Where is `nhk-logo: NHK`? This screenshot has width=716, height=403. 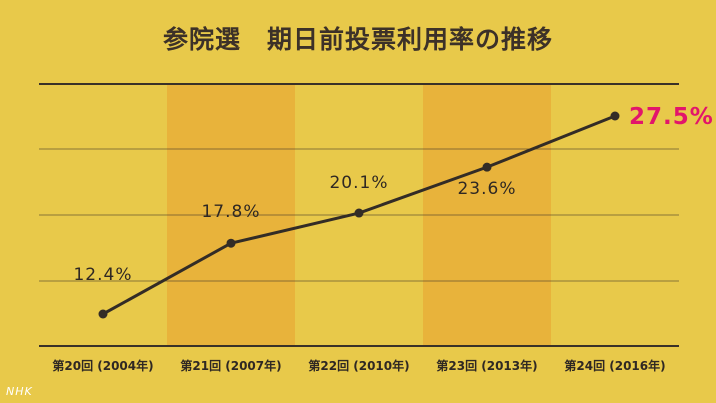
nhk-logo: NHK is located at coordinates (19, 391).